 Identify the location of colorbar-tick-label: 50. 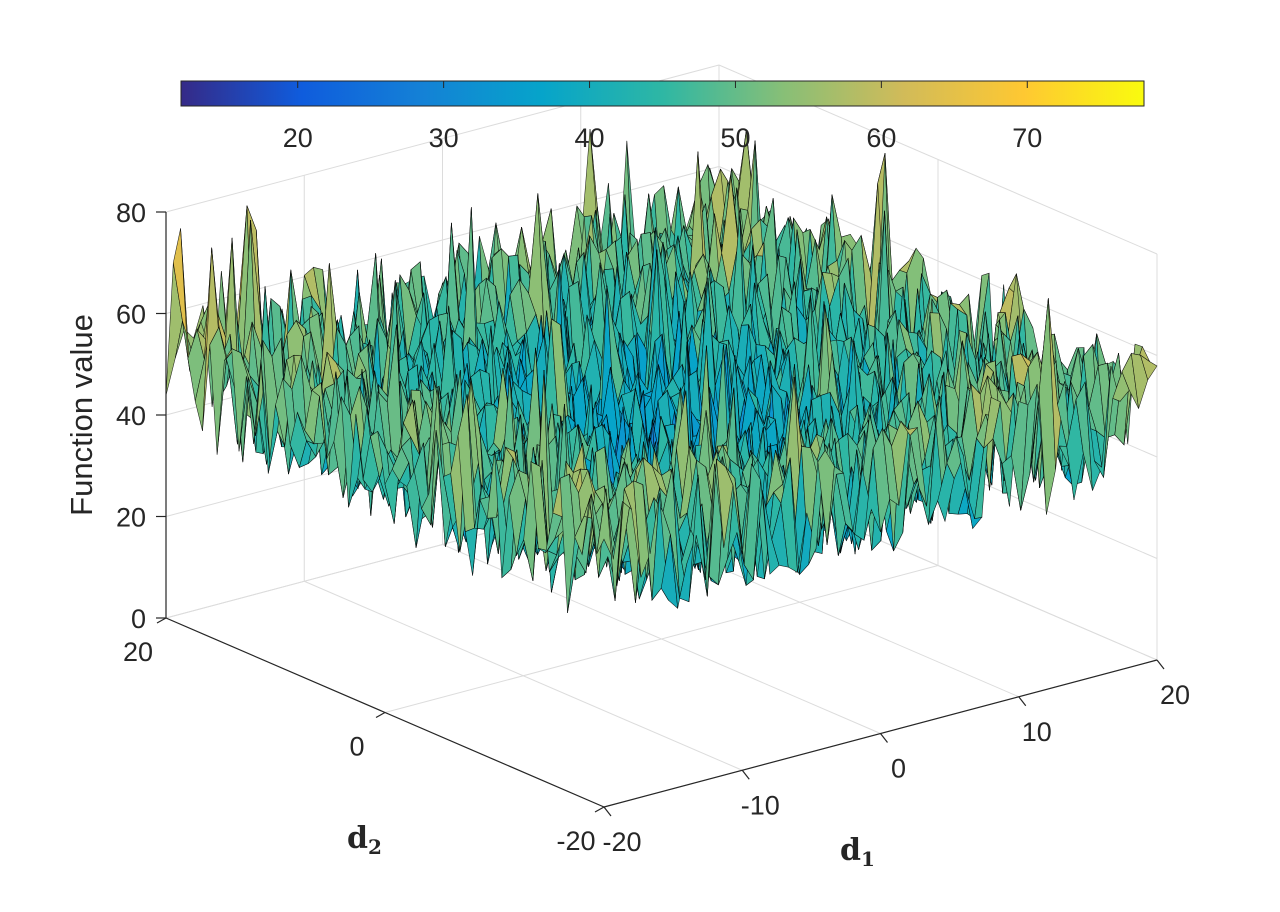
(735, 138).